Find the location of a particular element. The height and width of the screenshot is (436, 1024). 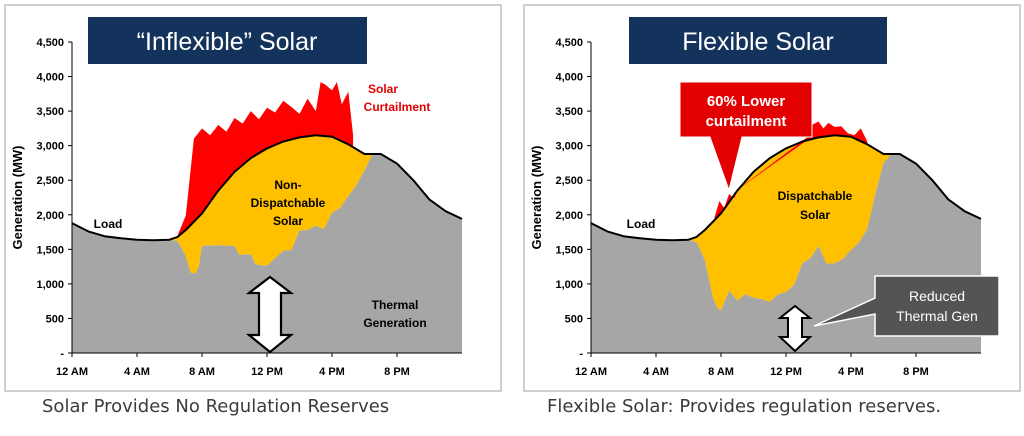

right-banner-title: Flexible Solar is located at coordinates (757, 42).